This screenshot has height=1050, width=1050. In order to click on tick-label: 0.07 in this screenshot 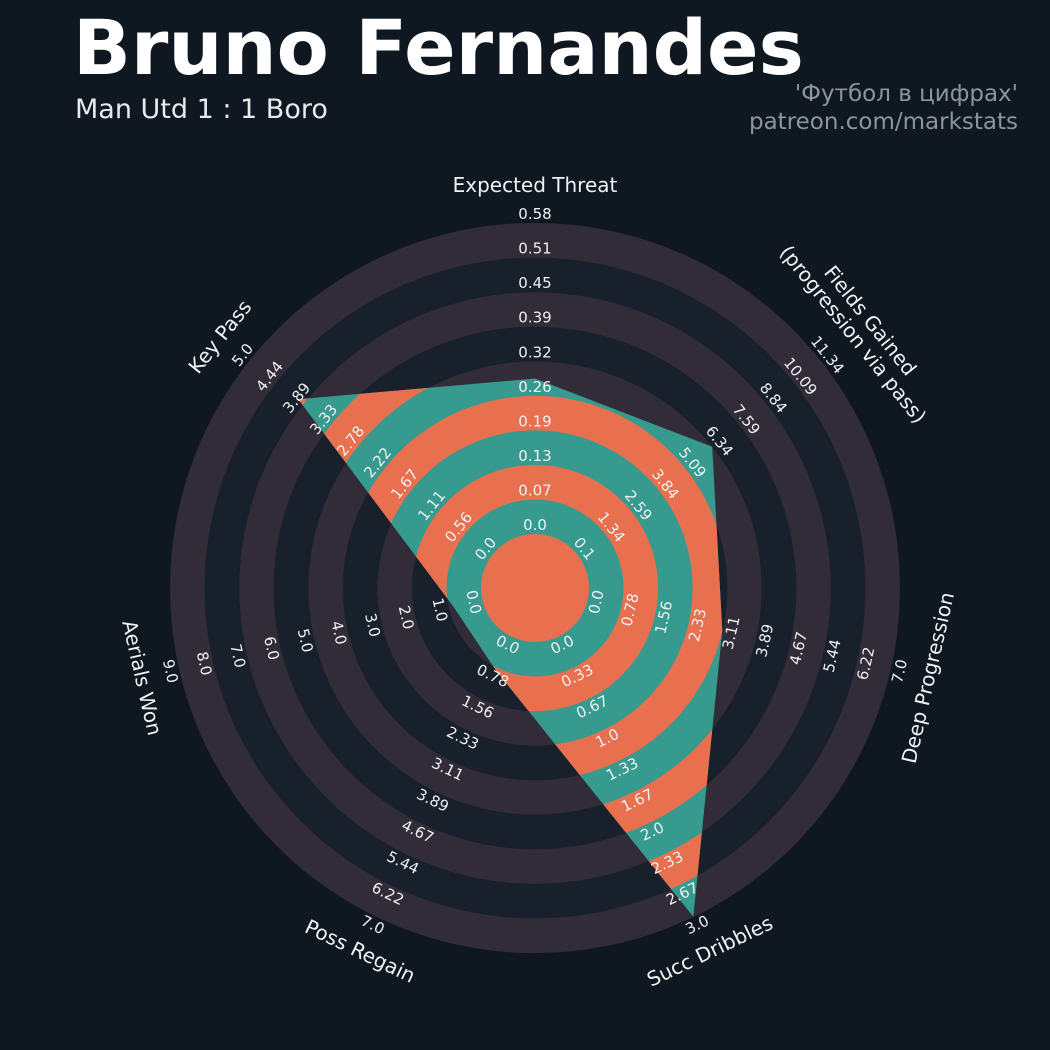, I will do `click(534, 490)`.